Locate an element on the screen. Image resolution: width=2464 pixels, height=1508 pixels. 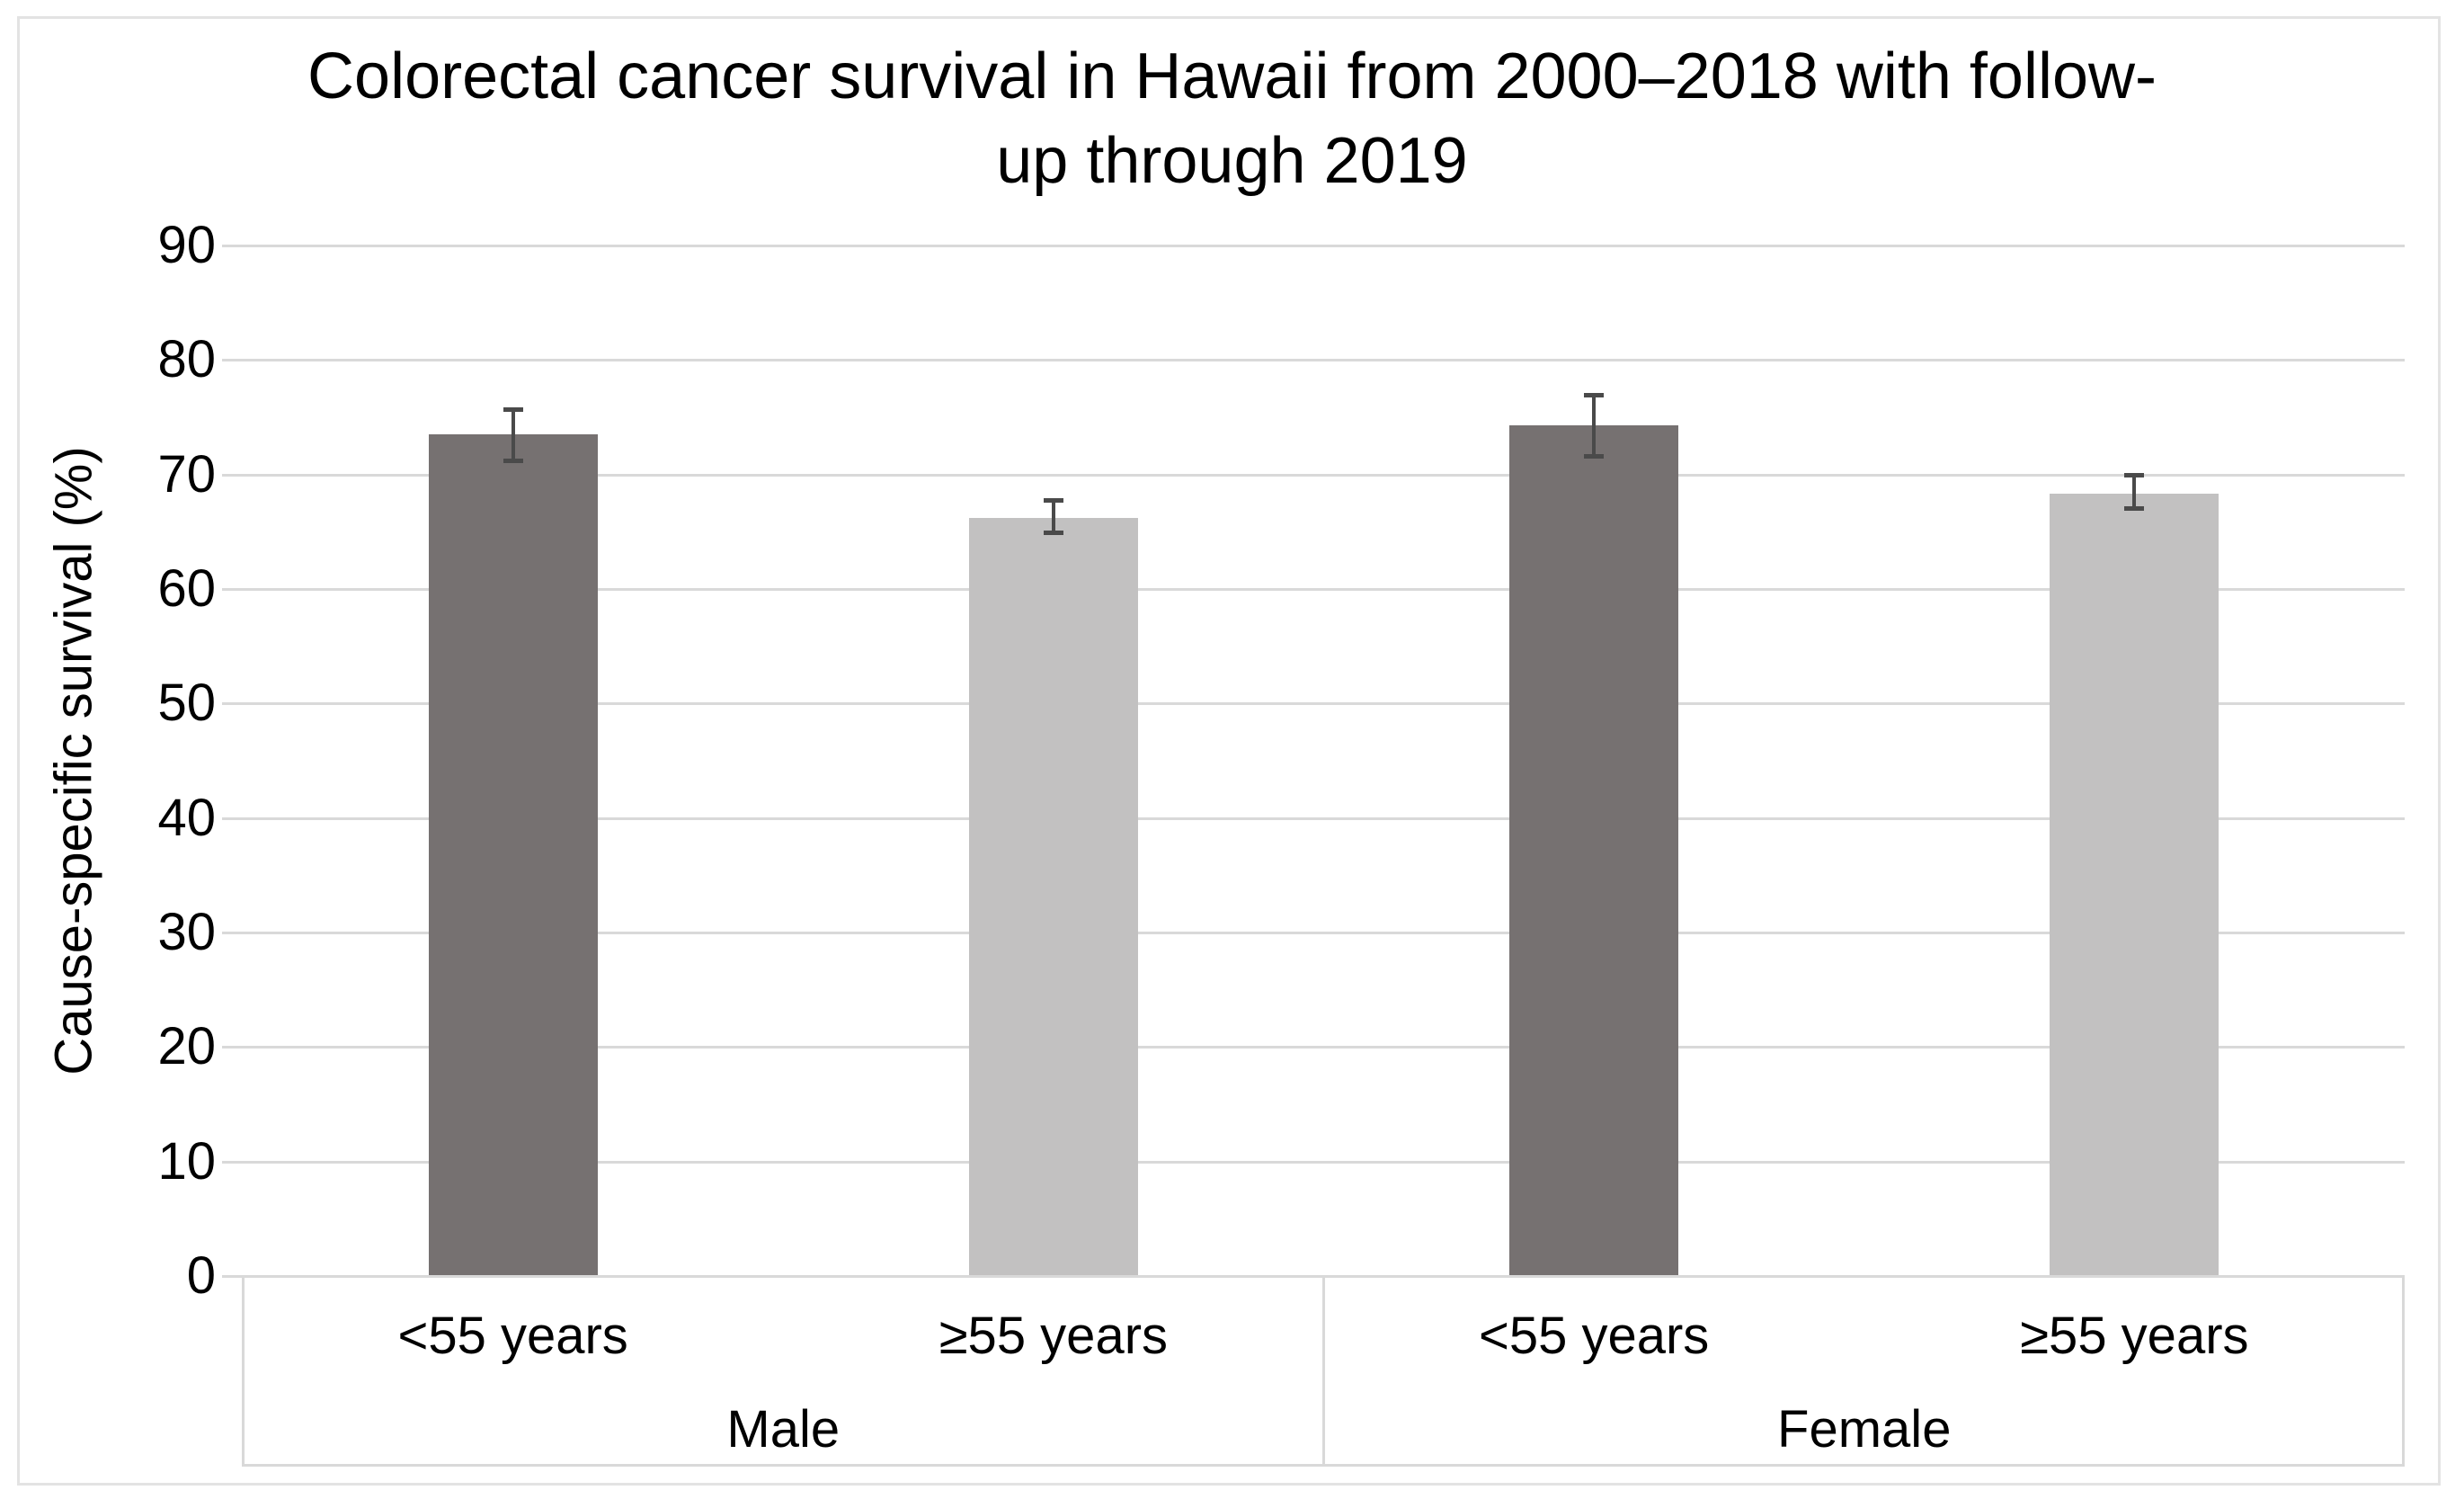
y-tick-label-90: 90 is located at coordinates (187, 245).